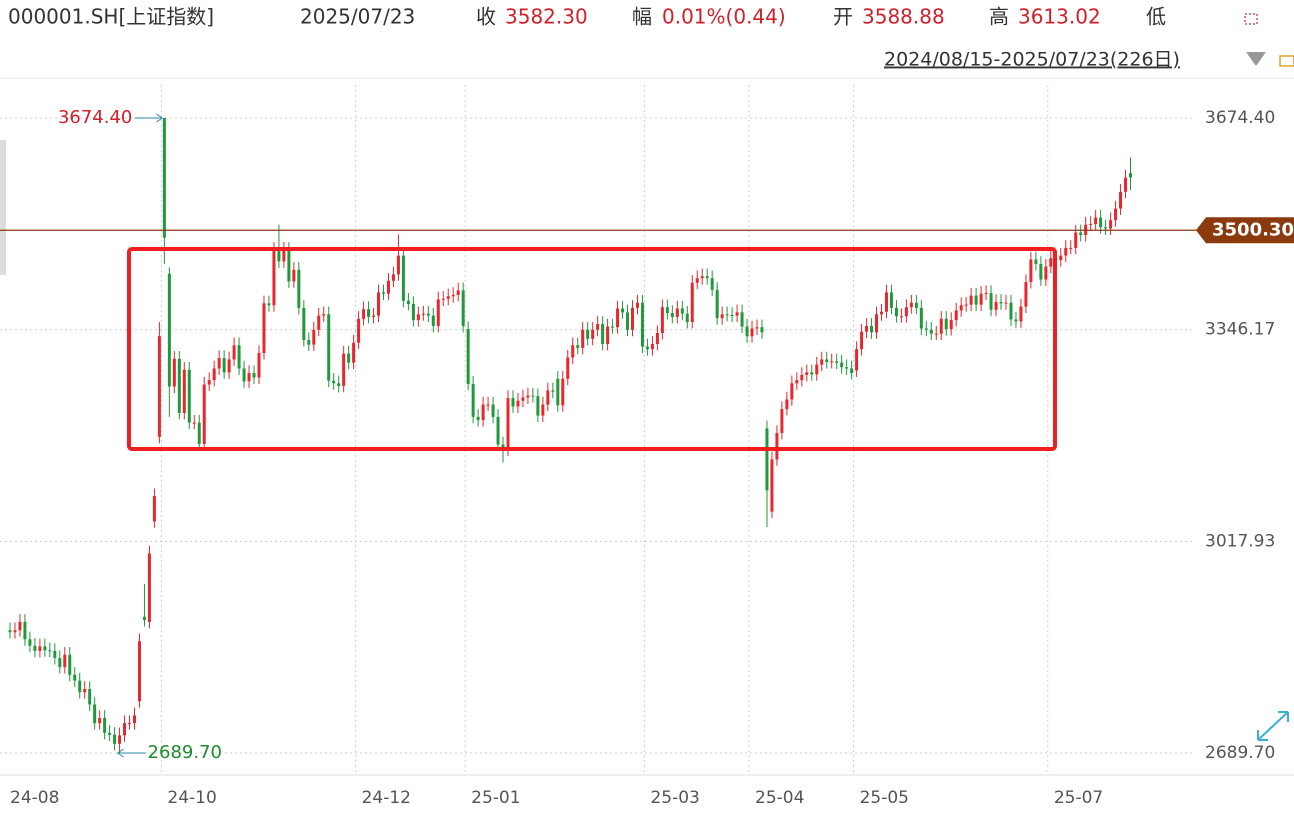 This screenshot has width=1294, height=826. Describe the element at coordinates (903, 17) in the screenshot. I see `open-value: 3588.88` at that location.